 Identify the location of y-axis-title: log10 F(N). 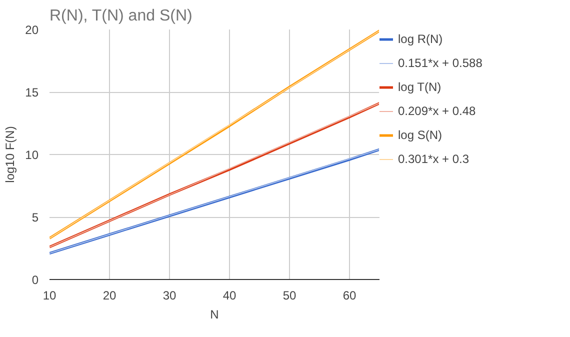
(10, 154).